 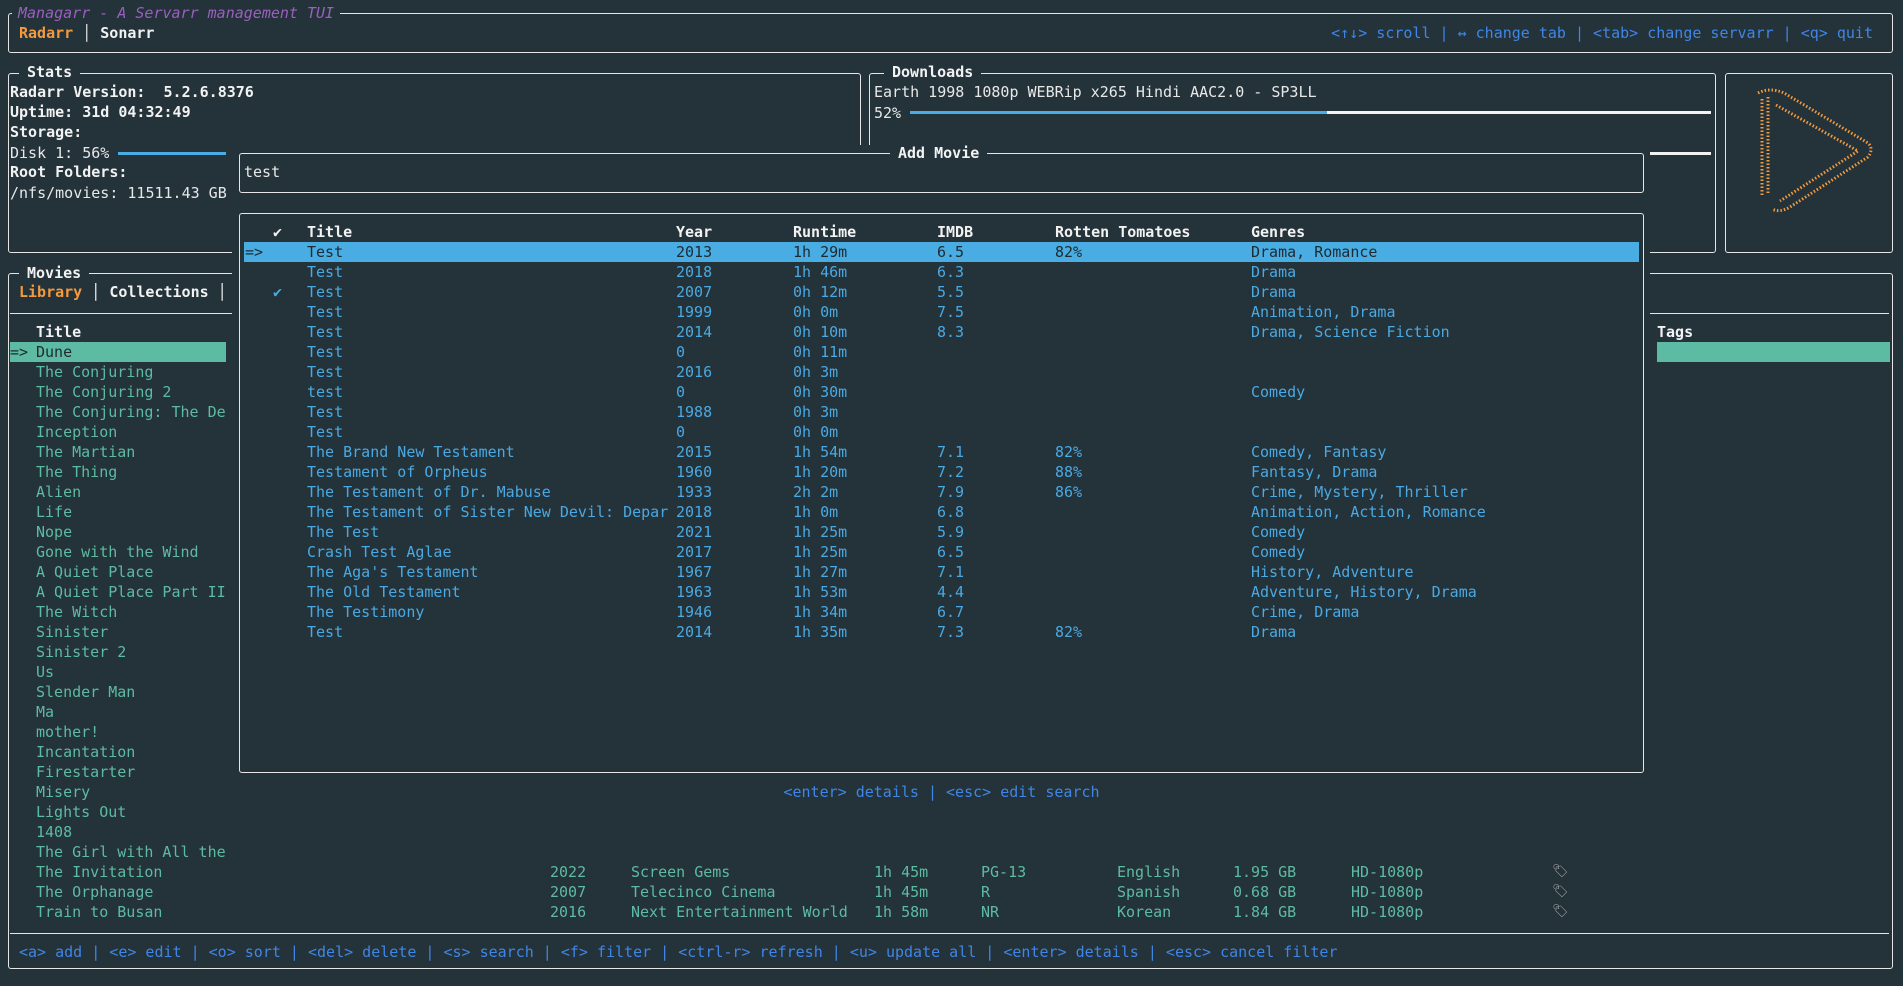 I want to click on rotten-tomatoes-column-header: Rotten Tomatoes, so click(x=1123, y=232).